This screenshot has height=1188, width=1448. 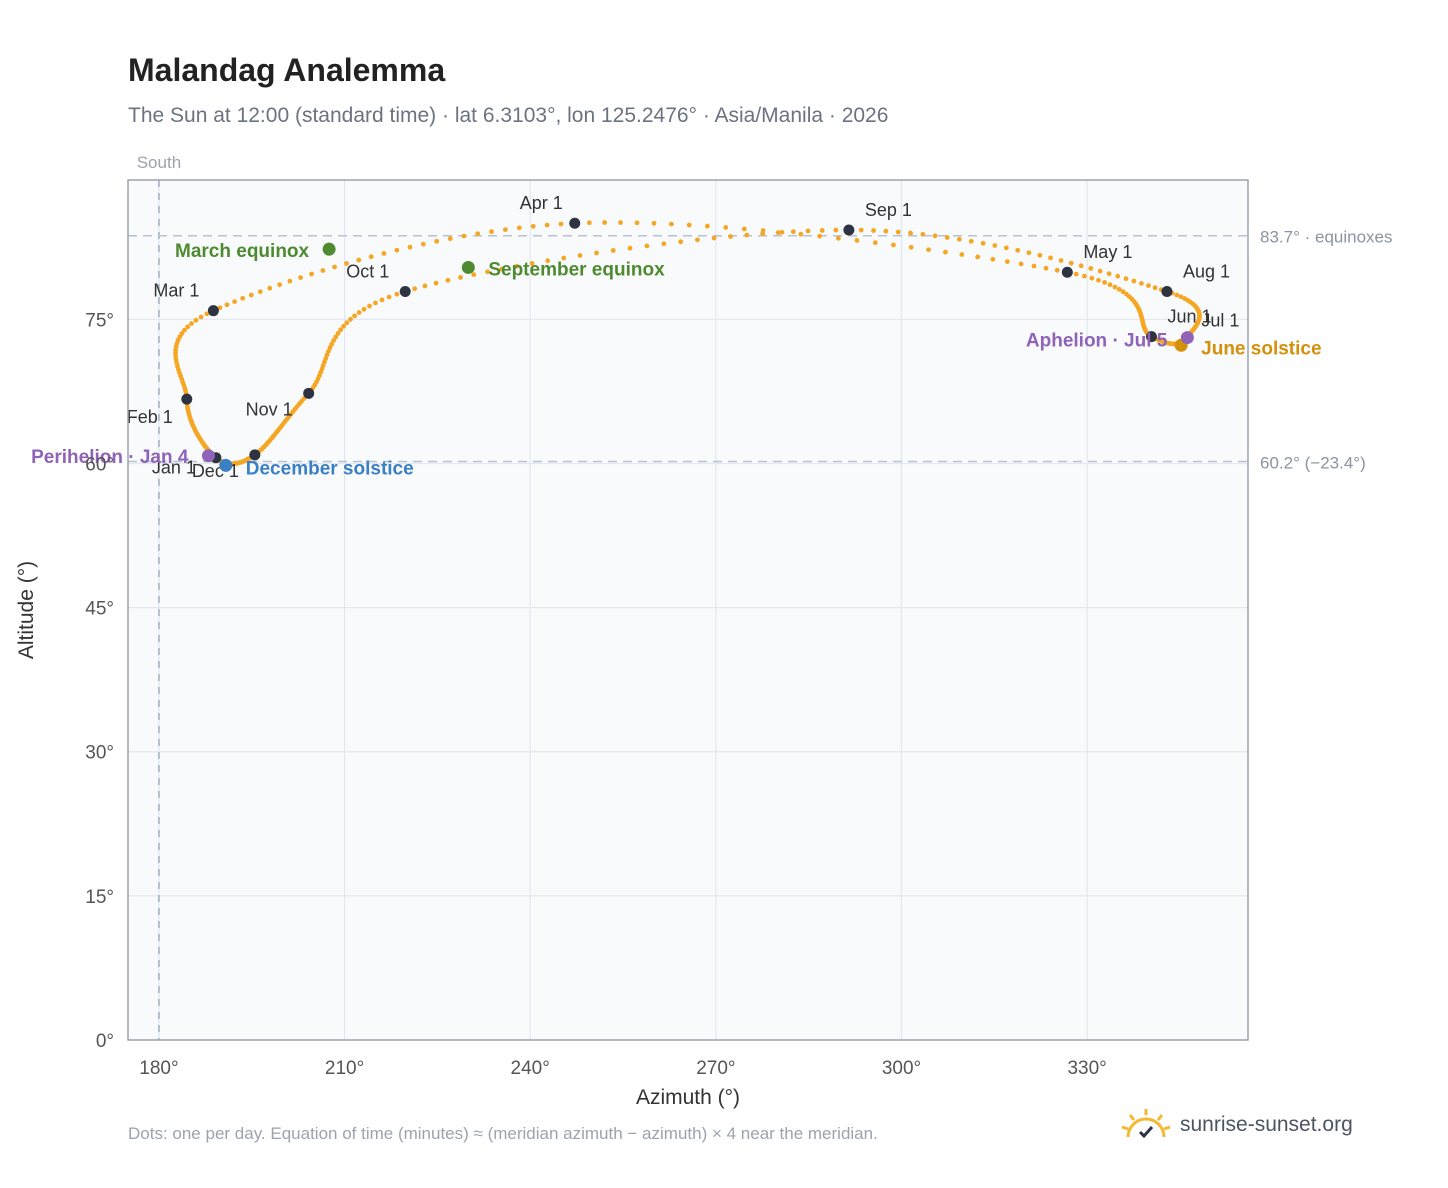 I want to click on x-tick-label: 330°, so click(x=1086, y=1068).